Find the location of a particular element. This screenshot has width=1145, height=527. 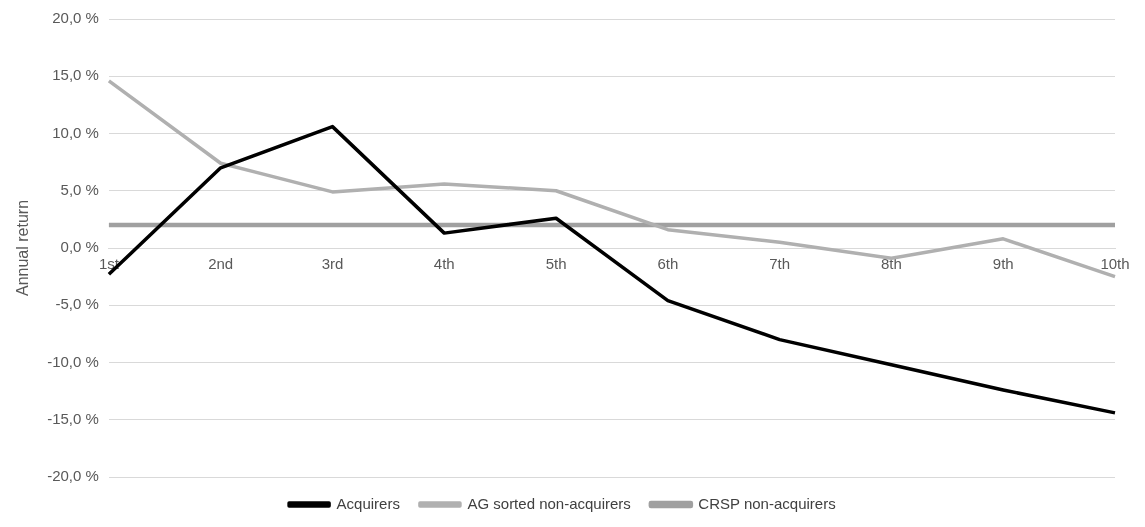

y-tick-label: -20,0 % is located at coordinates (73, 476).